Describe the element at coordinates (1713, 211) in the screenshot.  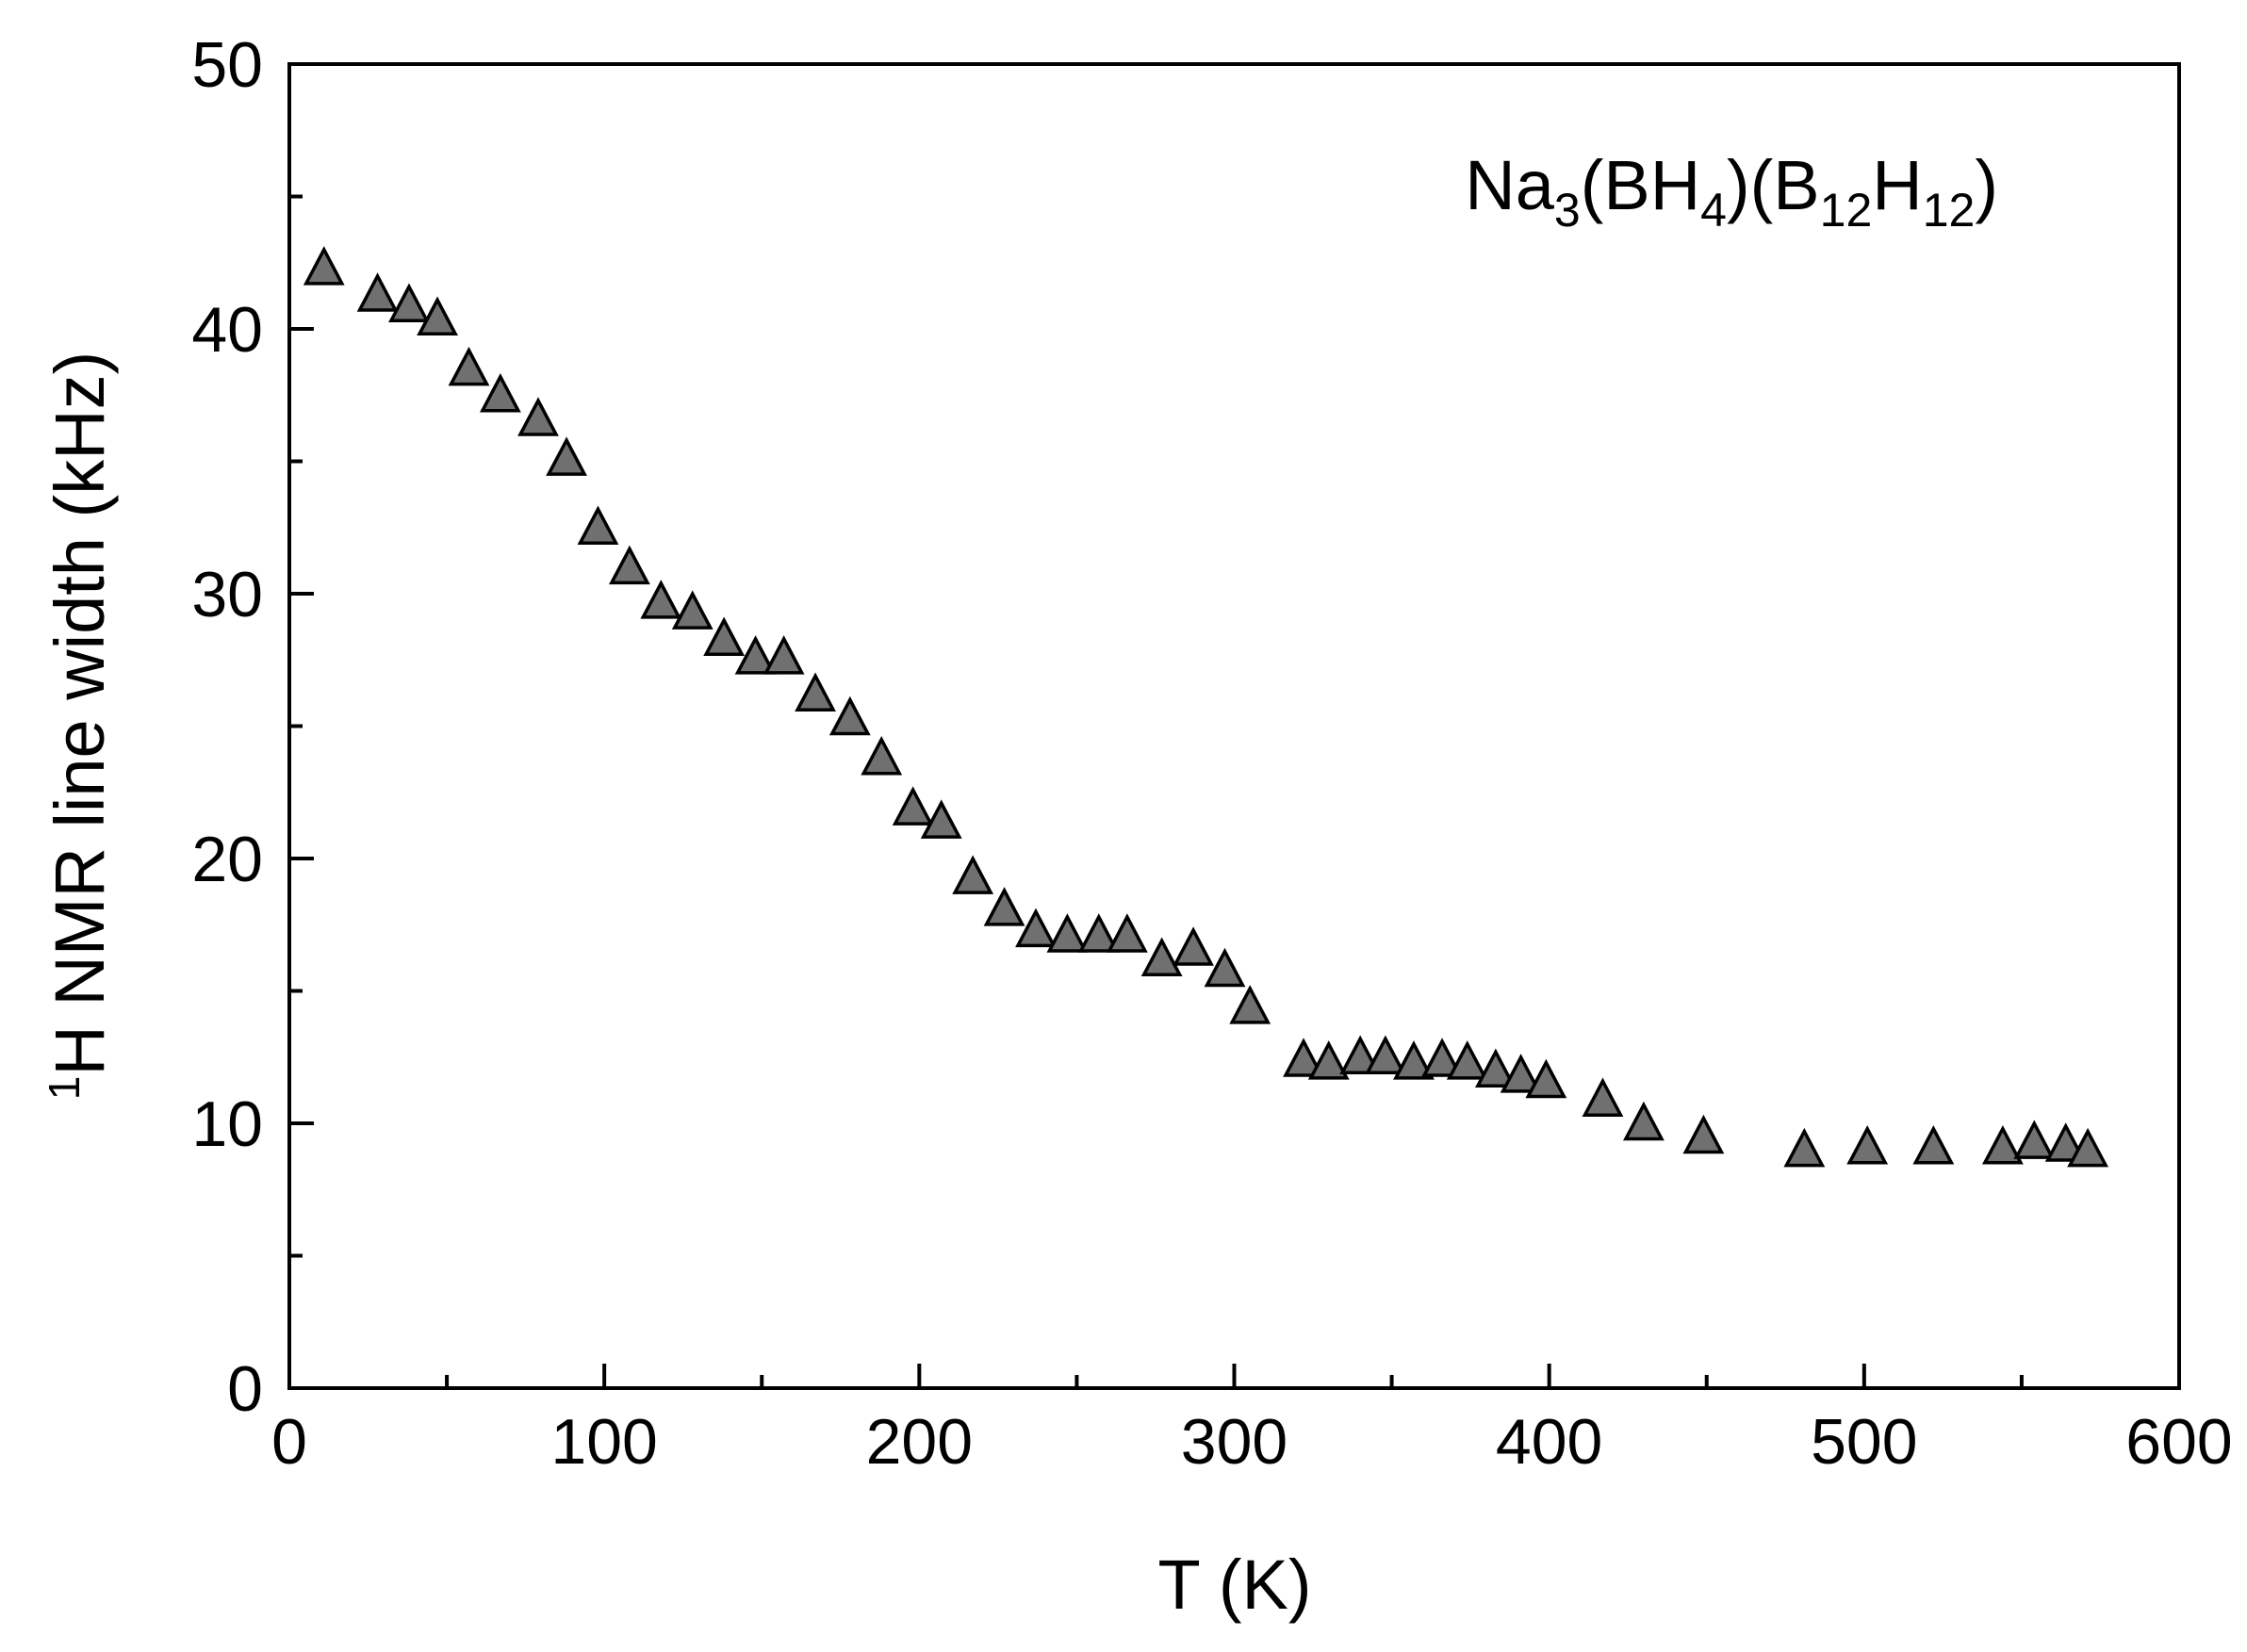
I see `annotation-subscript: 4` at that location.